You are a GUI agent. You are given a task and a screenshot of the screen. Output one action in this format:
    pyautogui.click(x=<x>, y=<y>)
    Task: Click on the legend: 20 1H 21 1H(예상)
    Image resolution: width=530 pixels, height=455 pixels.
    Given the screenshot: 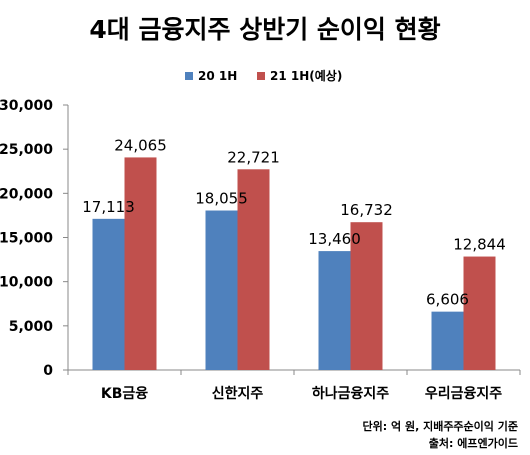 What is the action you would take?
    pyautogui.click(x=263, y=75)
    